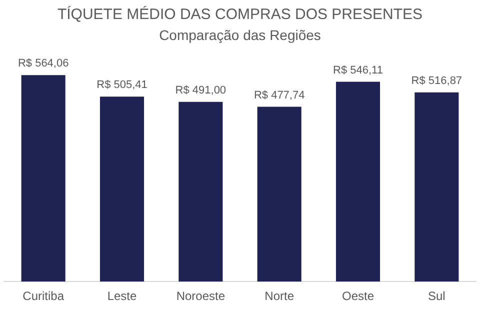 The width and height of the screenshot is (480, 320). I want to click on x-tick-label: Norte, so click(279, 296).